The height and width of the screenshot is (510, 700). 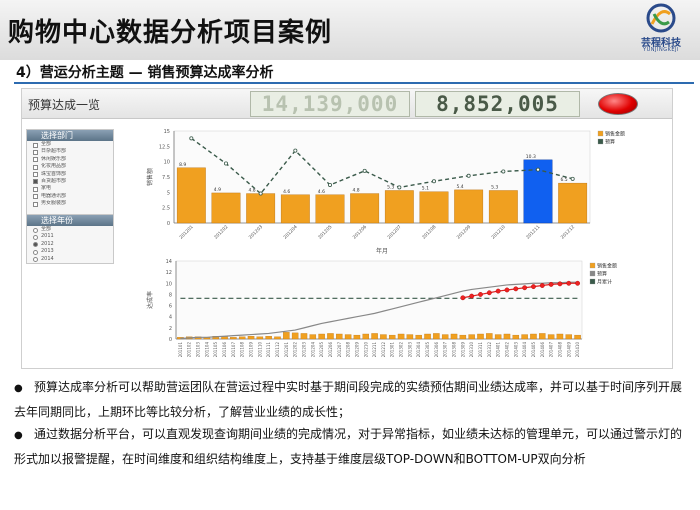 I want to click on x-tick-label: 201110, so click(x=259, y=350).